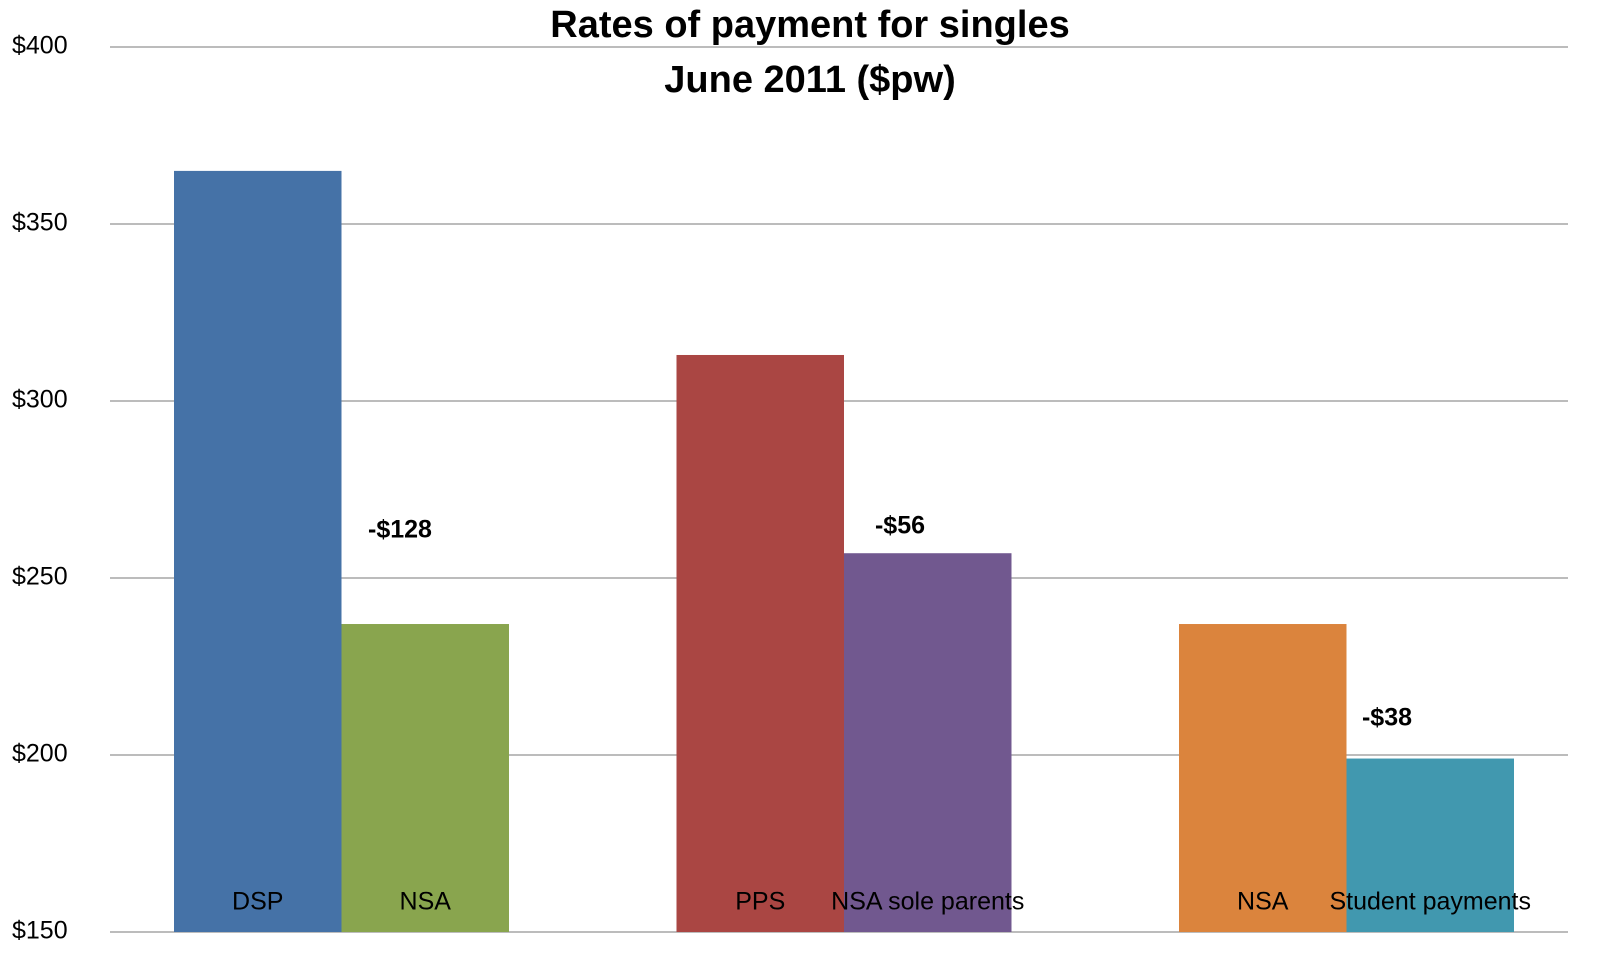 The image size is (1612, 973). I want to click on y-tick-label: $200, so click(40, 754).